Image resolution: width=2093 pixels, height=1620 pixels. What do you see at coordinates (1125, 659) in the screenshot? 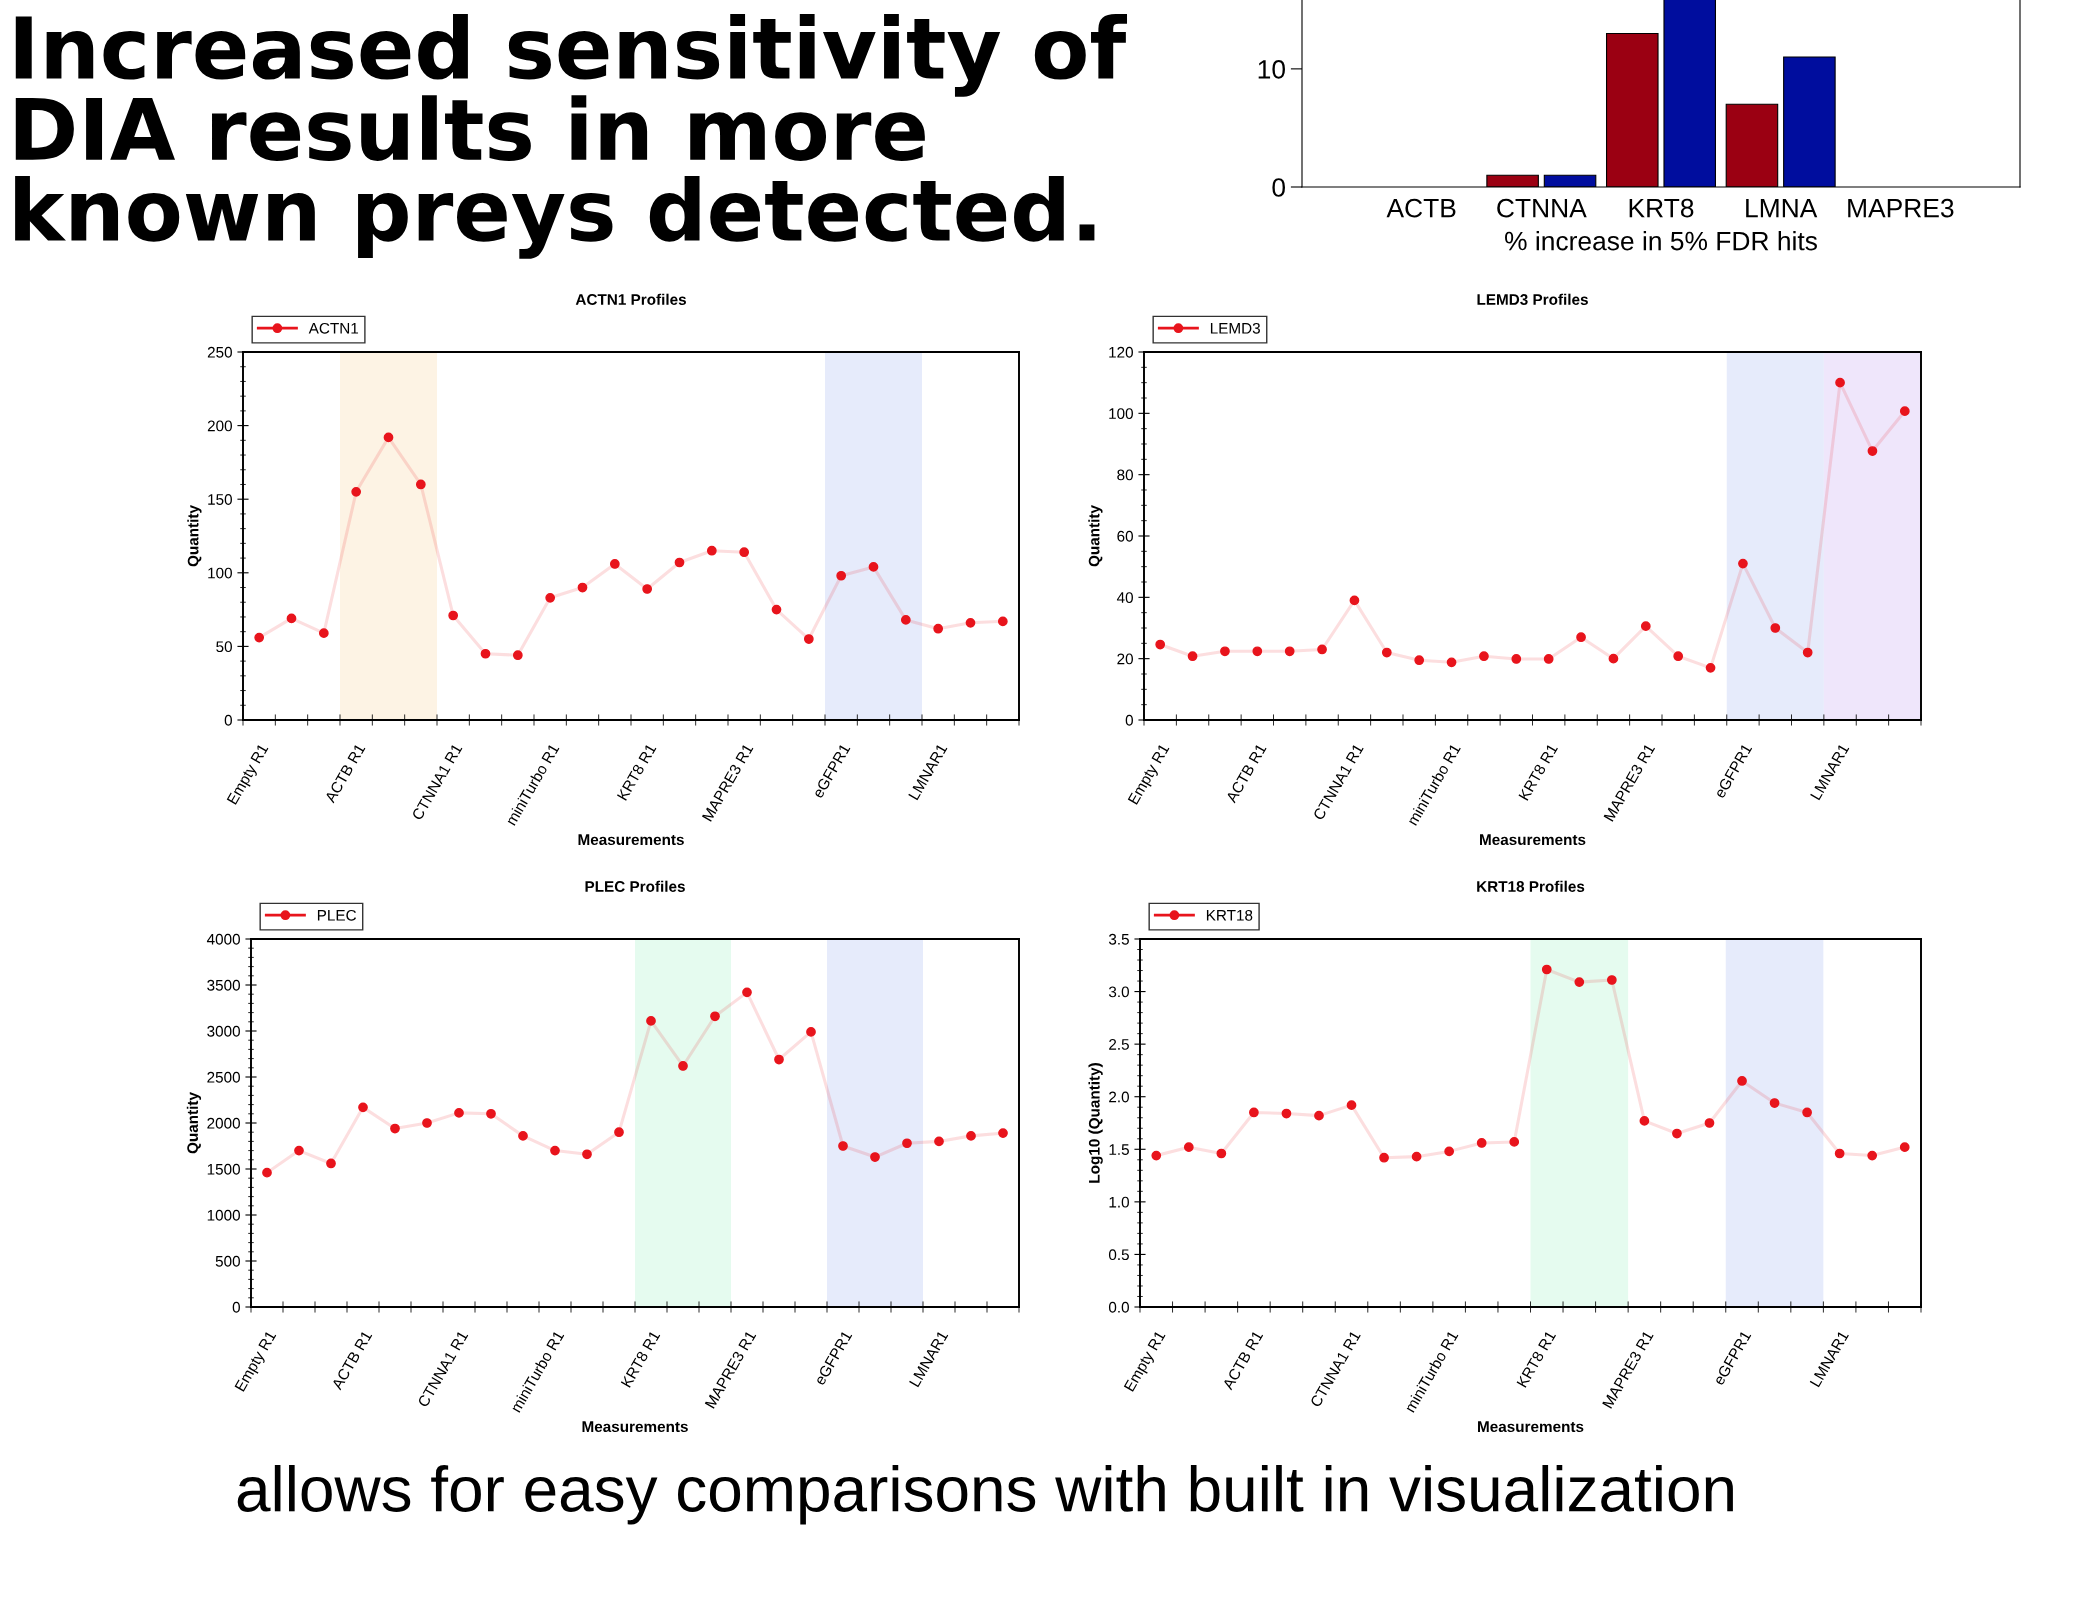
I see `y-tick-label: 20` at bounding box center [1125, 659].